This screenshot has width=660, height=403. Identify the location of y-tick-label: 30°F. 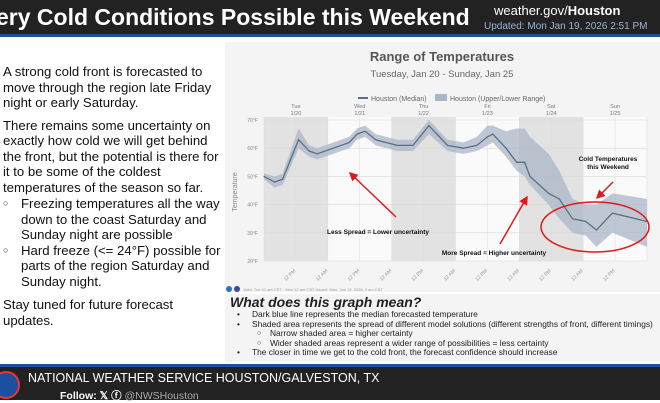
(252, 234).